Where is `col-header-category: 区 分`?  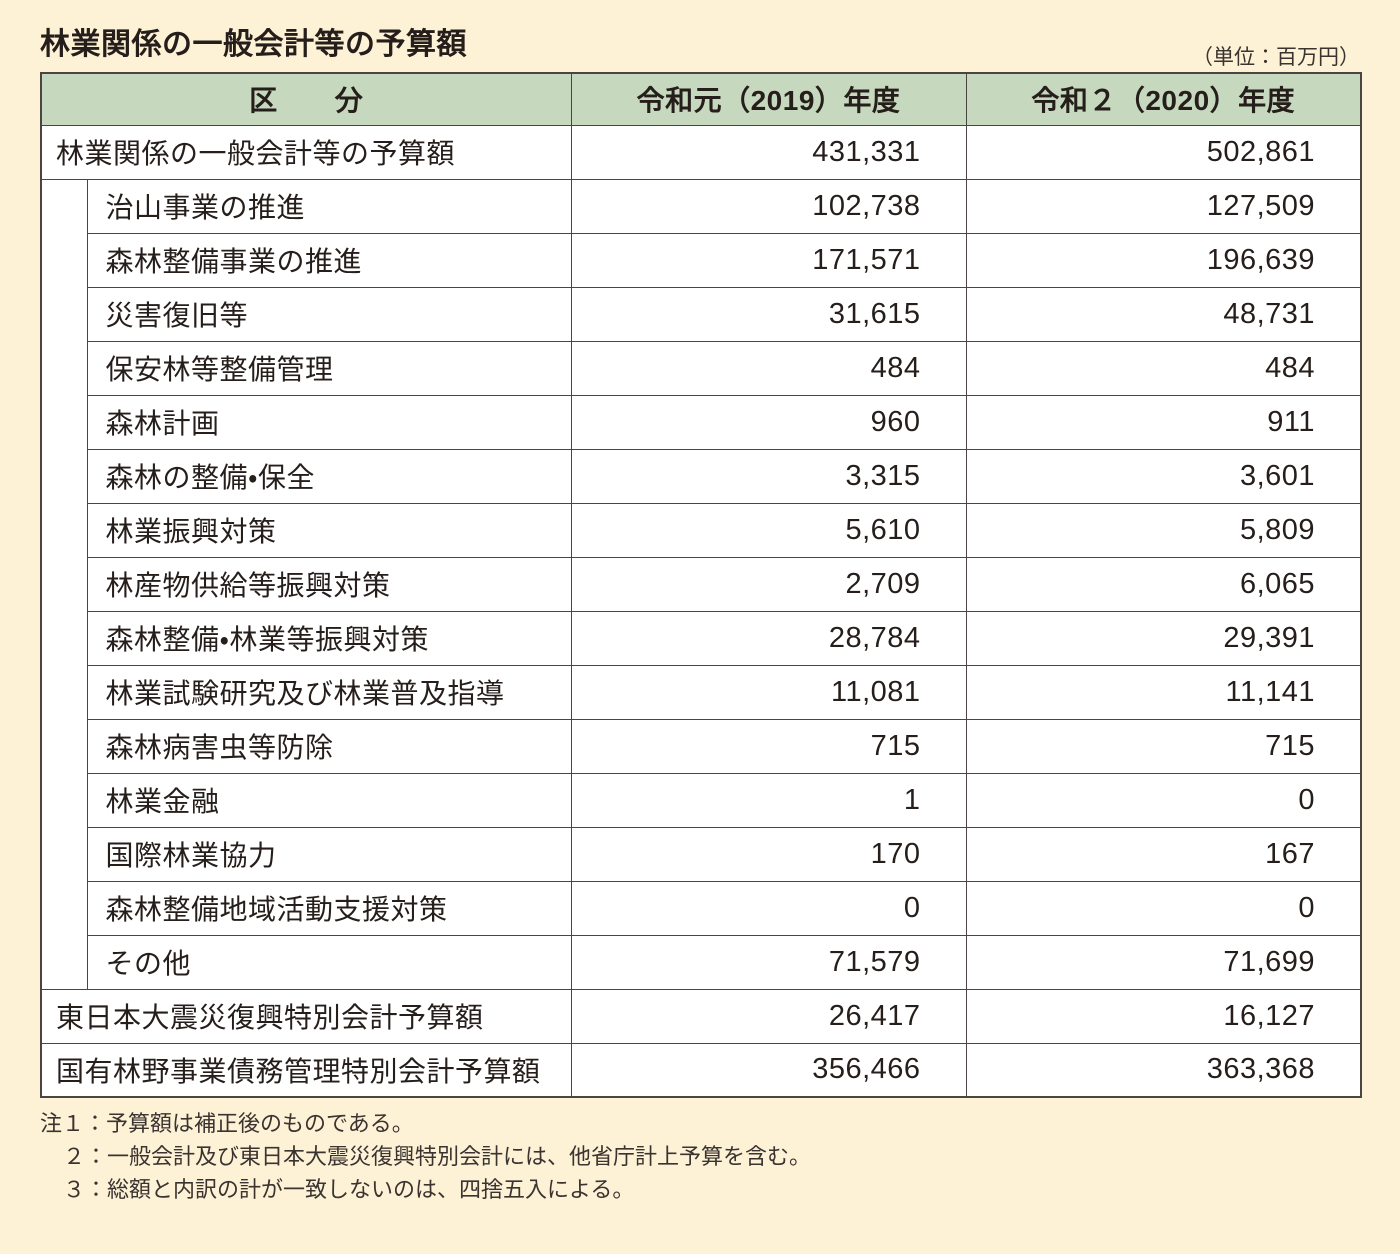 col-header-category: 区 分 is located at coordinates (306, 99).